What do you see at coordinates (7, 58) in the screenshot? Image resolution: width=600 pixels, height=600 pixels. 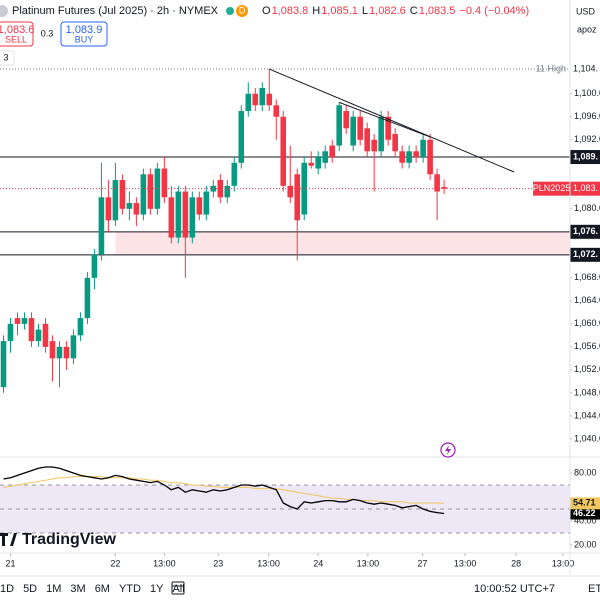 I see `indicator-toggle` at bounding box center [7, 58].